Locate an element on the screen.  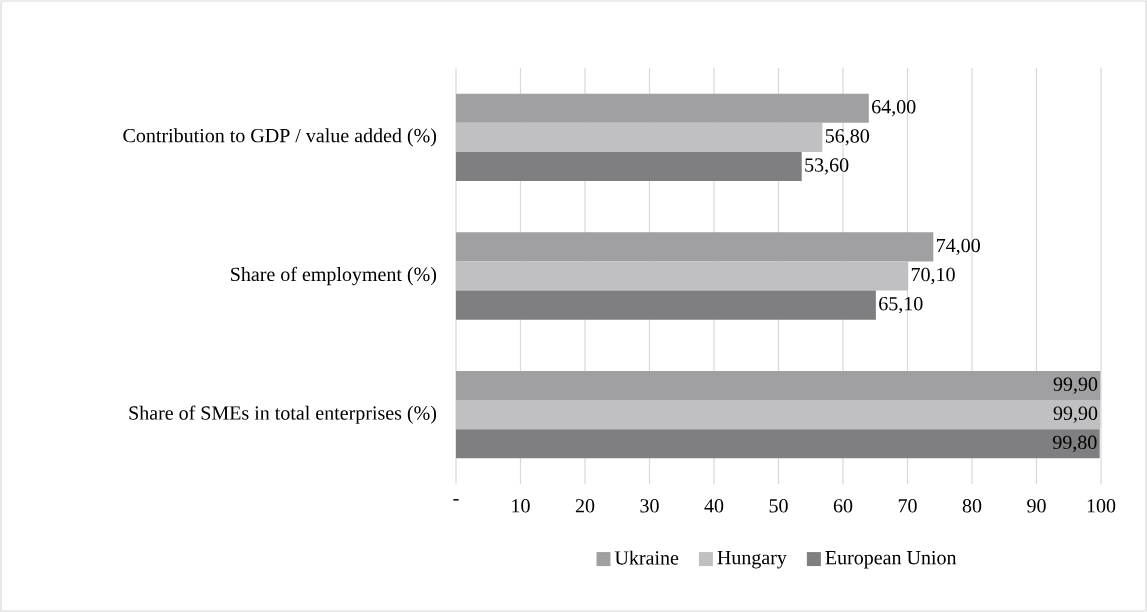
y-tick-label: Share of employment (%) is located at coordinates (334, 276).